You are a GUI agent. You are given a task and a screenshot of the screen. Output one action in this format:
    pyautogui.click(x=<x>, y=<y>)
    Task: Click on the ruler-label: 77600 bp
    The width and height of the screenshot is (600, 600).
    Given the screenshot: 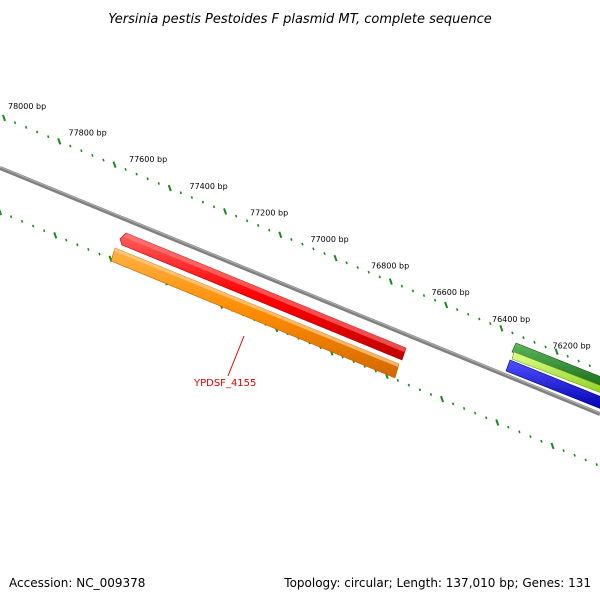 What is the action you would take?
    pyautogui.click(x=148, y=159)
    